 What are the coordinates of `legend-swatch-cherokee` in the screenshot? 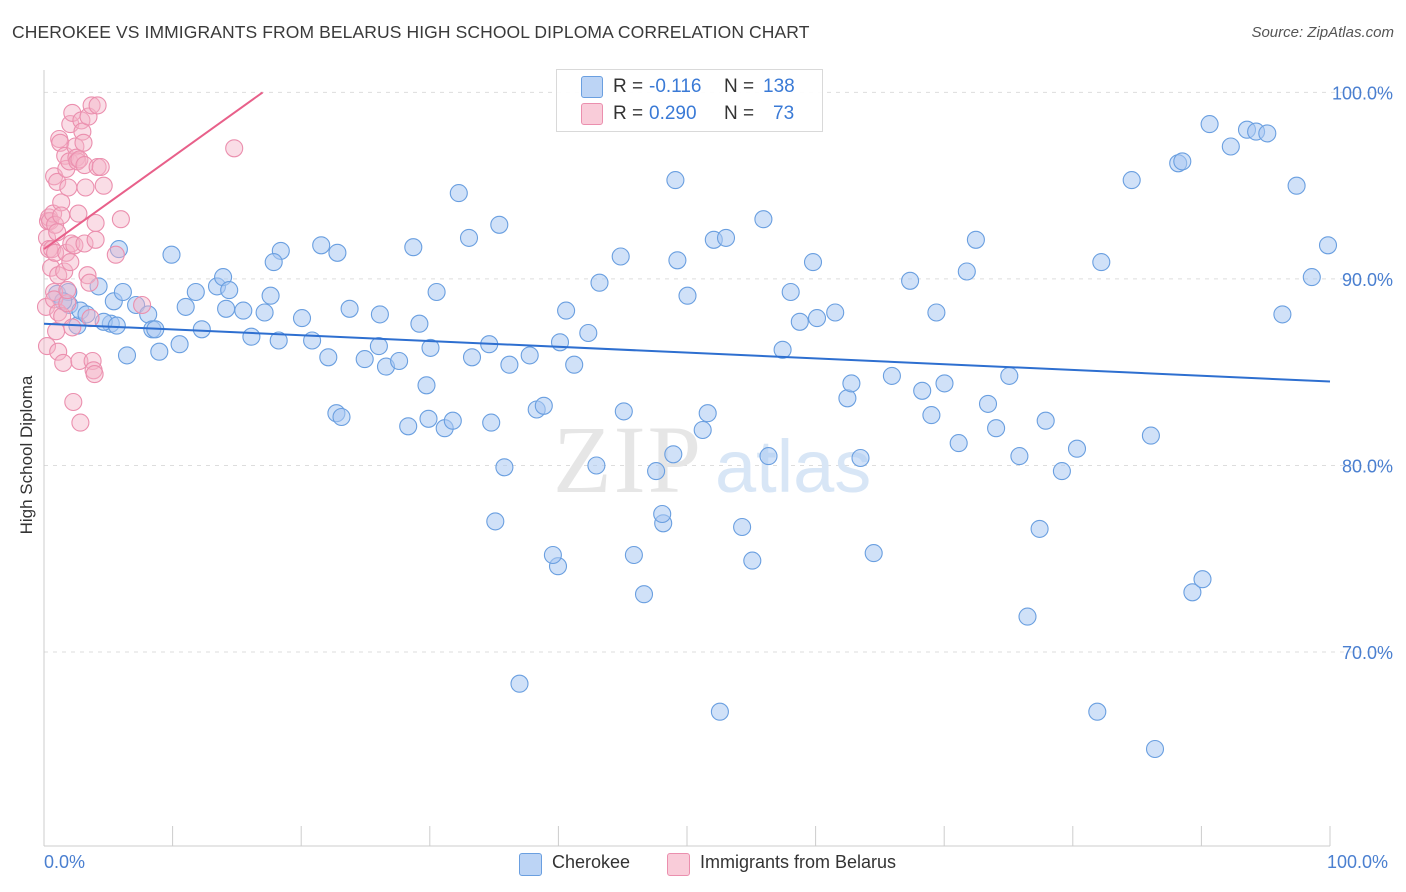 It's located at (592, 87).